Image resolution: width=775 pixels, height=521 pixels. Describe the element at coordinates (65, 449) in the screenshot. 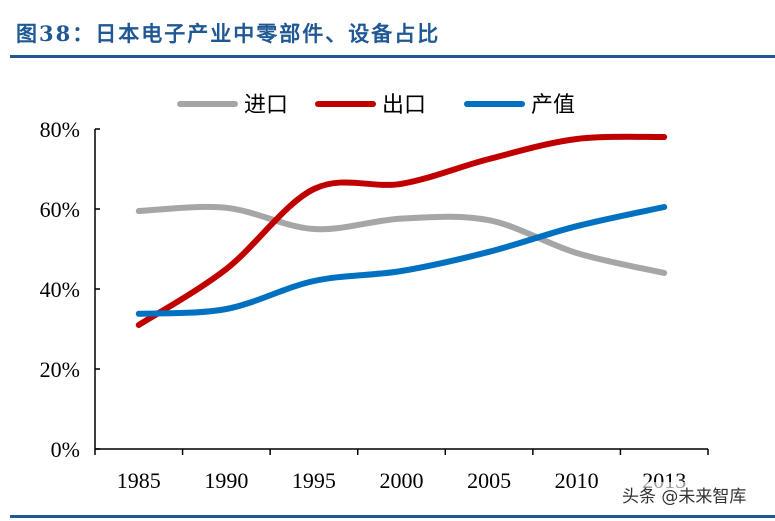

I see `y-tick-label: 0%` at that location.